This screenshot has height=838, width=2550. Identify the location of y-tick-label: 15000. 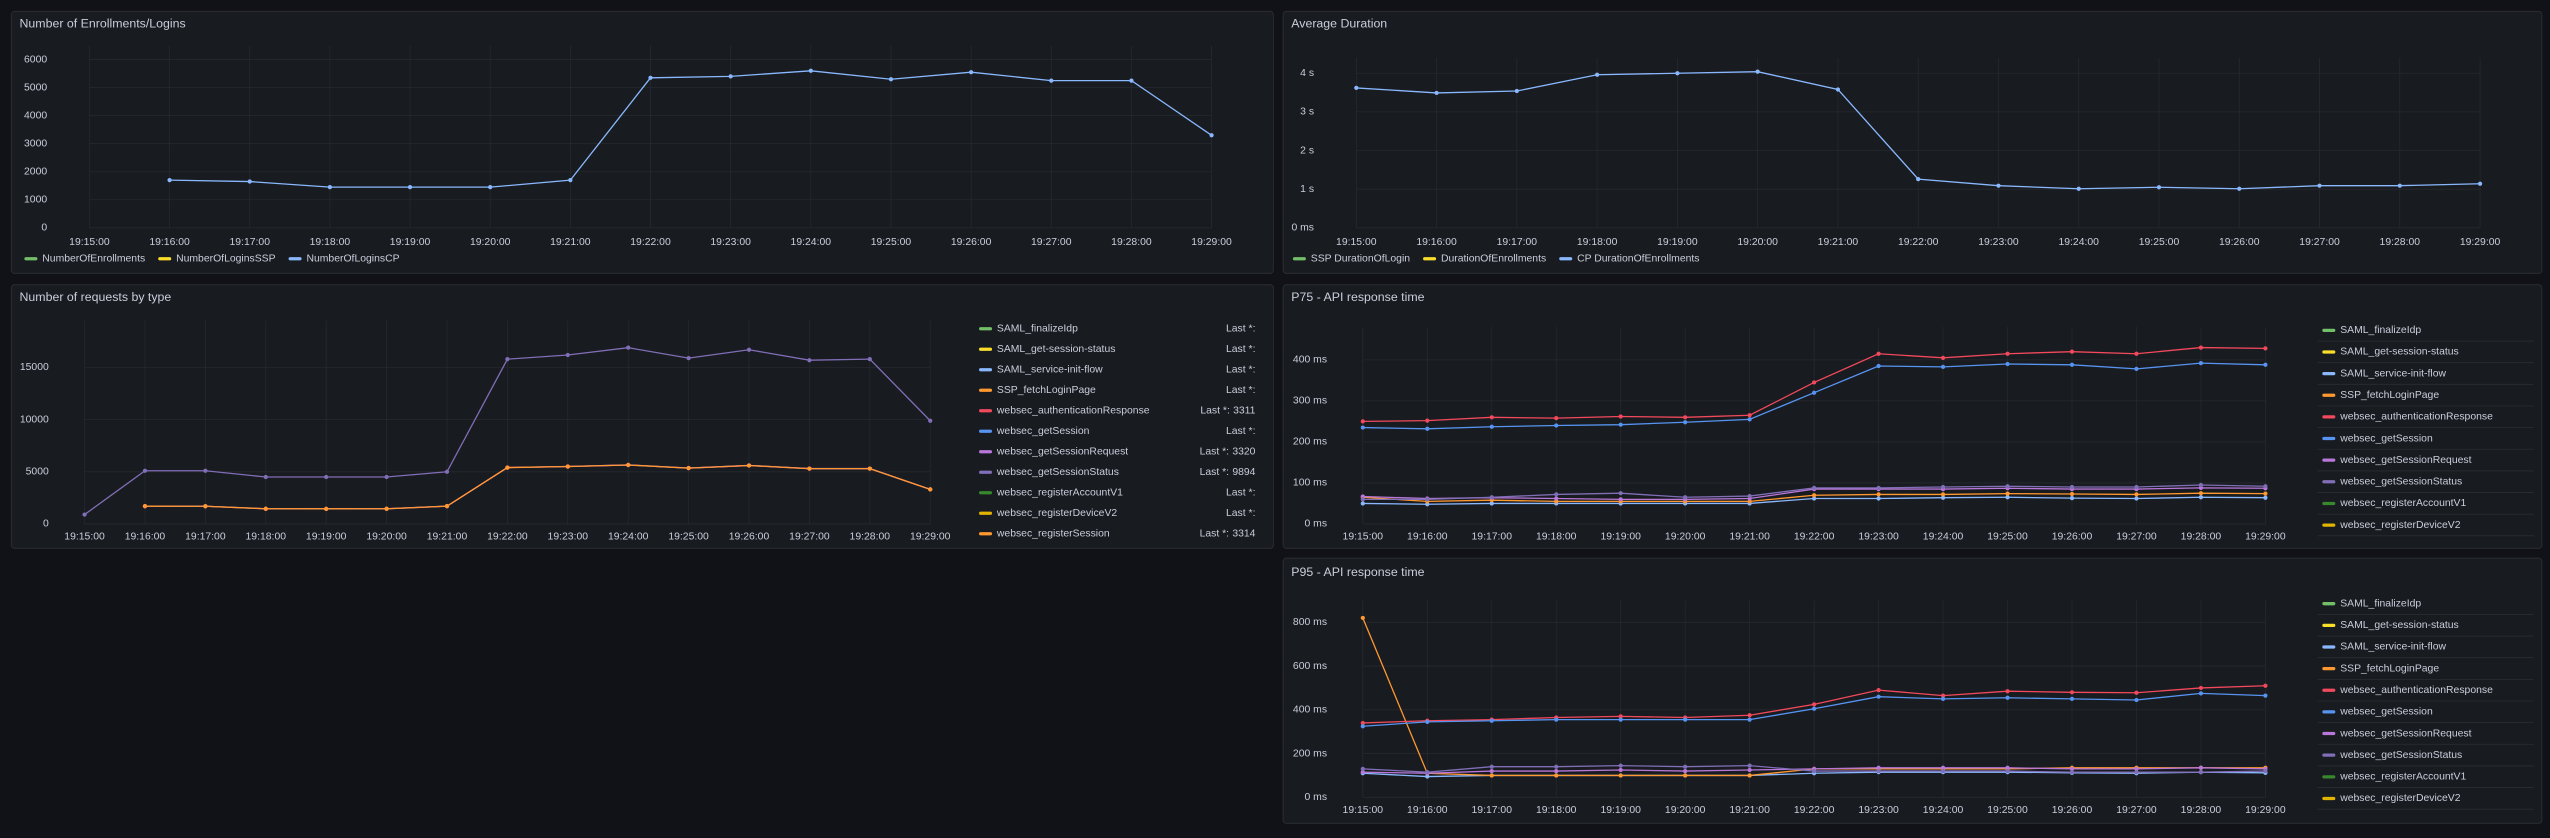
(34, 367).